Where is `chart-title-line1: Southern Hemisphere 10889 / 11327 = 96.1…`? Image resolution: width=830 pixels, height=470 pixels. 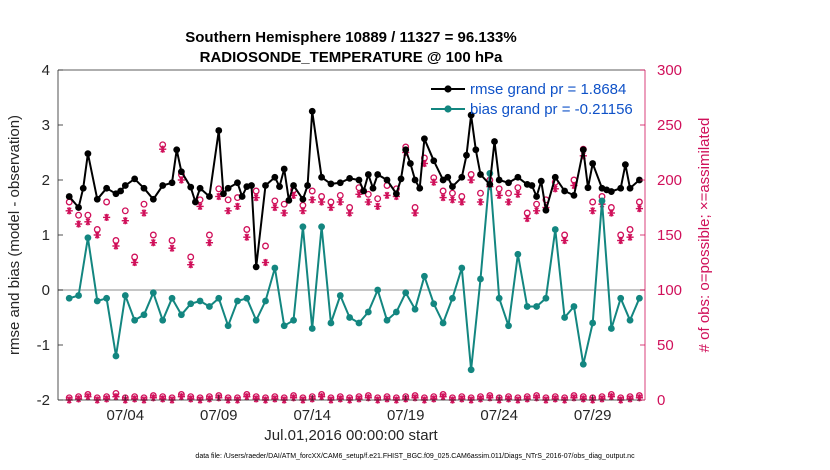
chart-title-line1: Southern Hemisphere 10889 / 11327 = 96.1… is located at coordinates (350, 37).